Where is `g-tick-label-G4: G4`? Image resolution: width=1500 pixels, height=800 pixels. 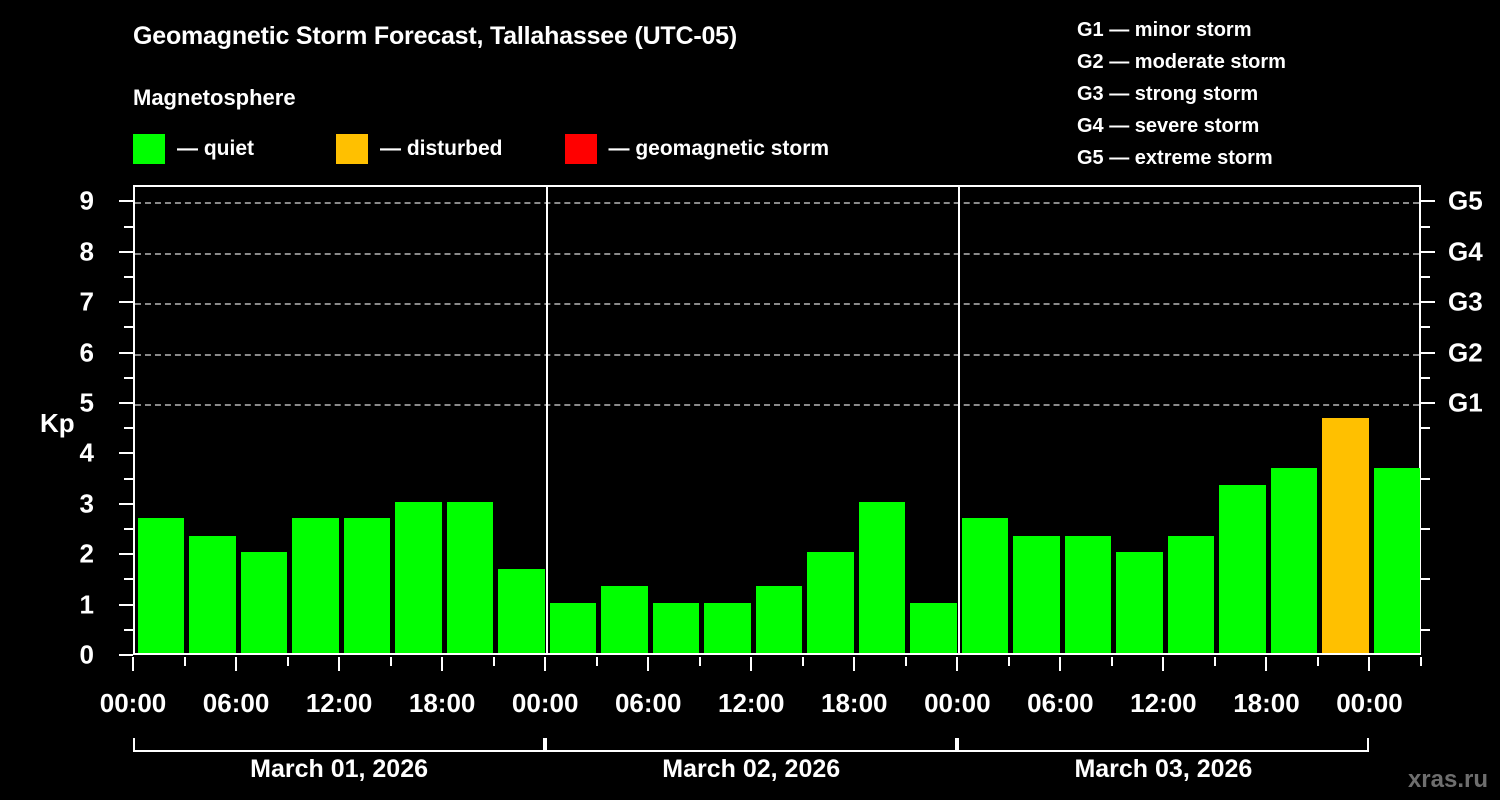 g-tick-label-G4: G4 is located at coordinates (1465, 251).